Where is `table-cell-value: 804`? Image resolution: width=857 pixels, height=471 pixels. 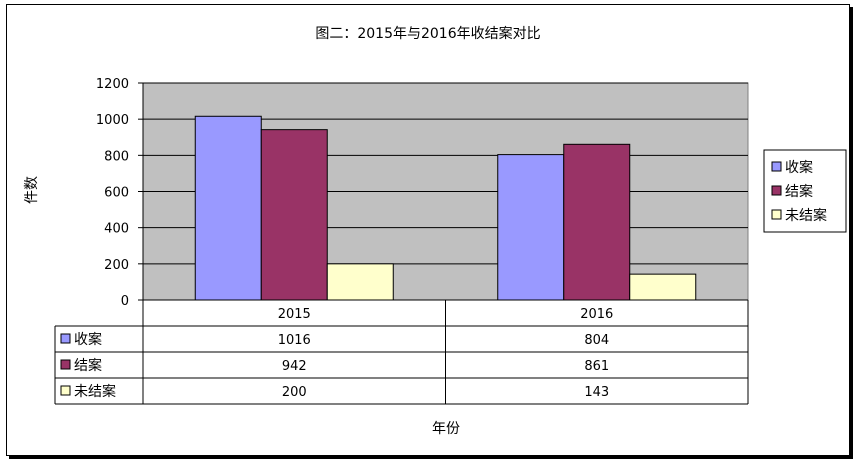
table-cell-value: 804 is located at coordinates (596, 340).